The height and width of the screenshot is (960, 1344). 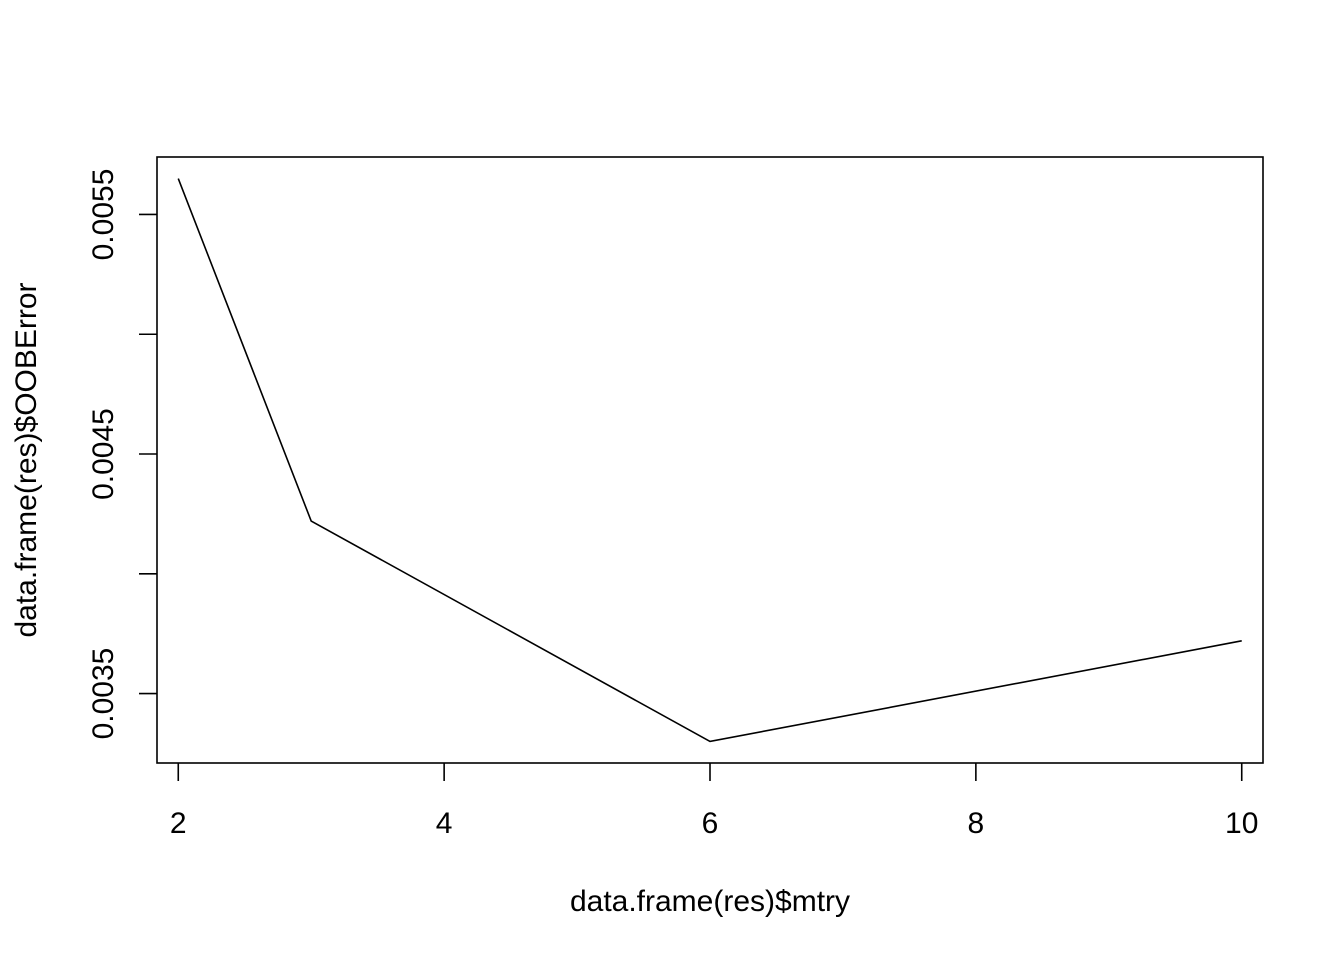 What do you see at coordinates (103, 454) in the screenshot?
I see `y-tick-label: 0.0045` at bounding box center [103, 454].